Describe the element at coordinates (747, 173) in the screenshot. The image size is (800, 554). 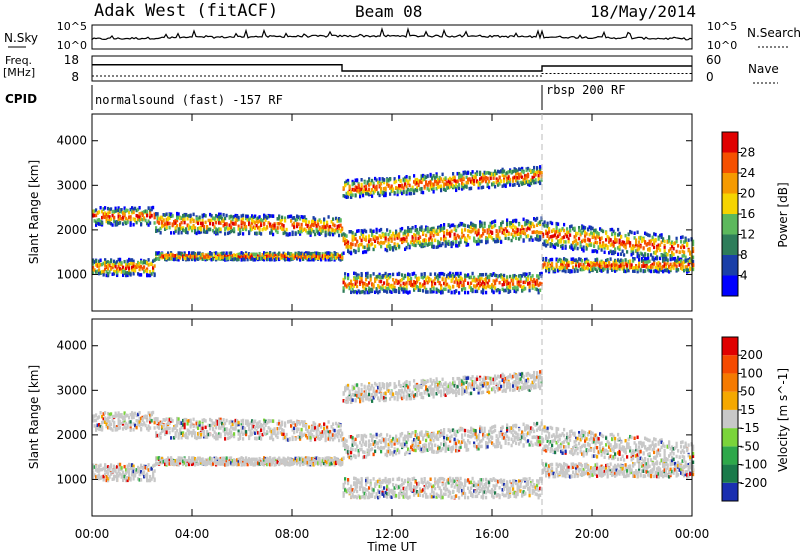
I see `power-colorbar-tick: 24` at that location.